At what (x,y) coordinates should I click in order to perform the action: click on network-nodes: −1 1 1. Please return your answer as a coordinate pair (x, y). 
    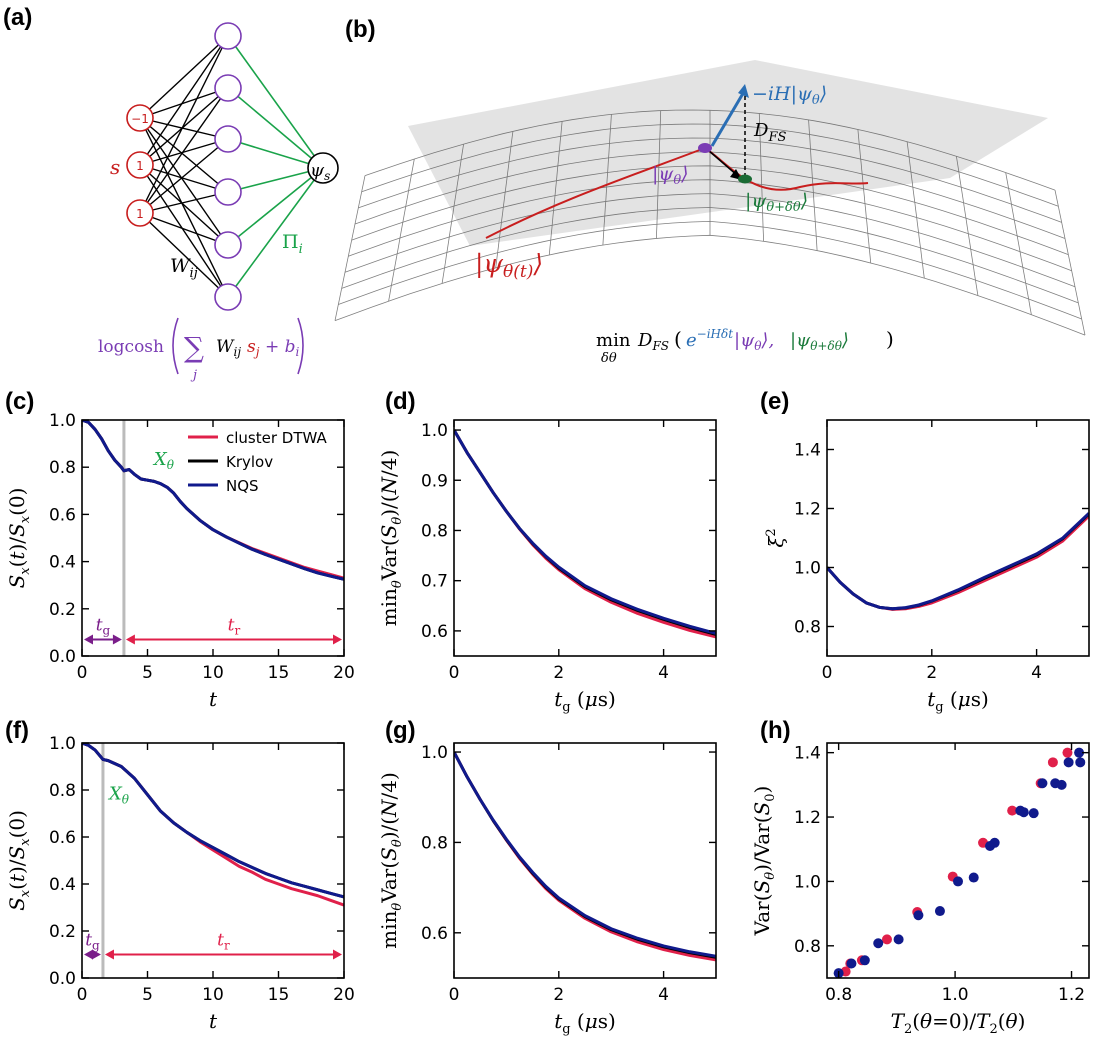
    Looking at the image, I should click on (232, 166).